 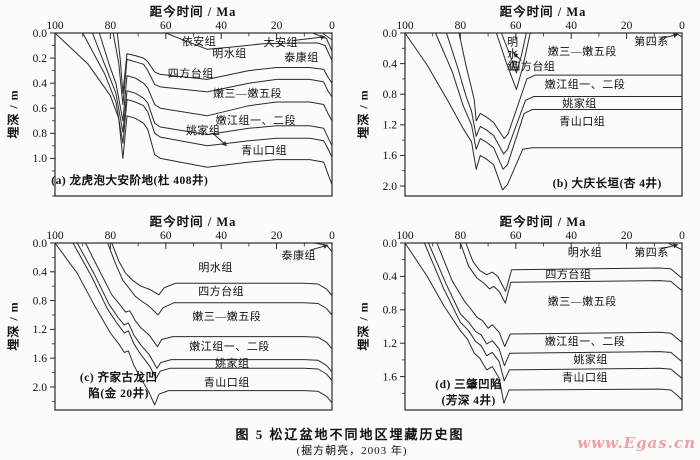 I want to click on curve-corner-quaternary, so click(x=678, y=35).